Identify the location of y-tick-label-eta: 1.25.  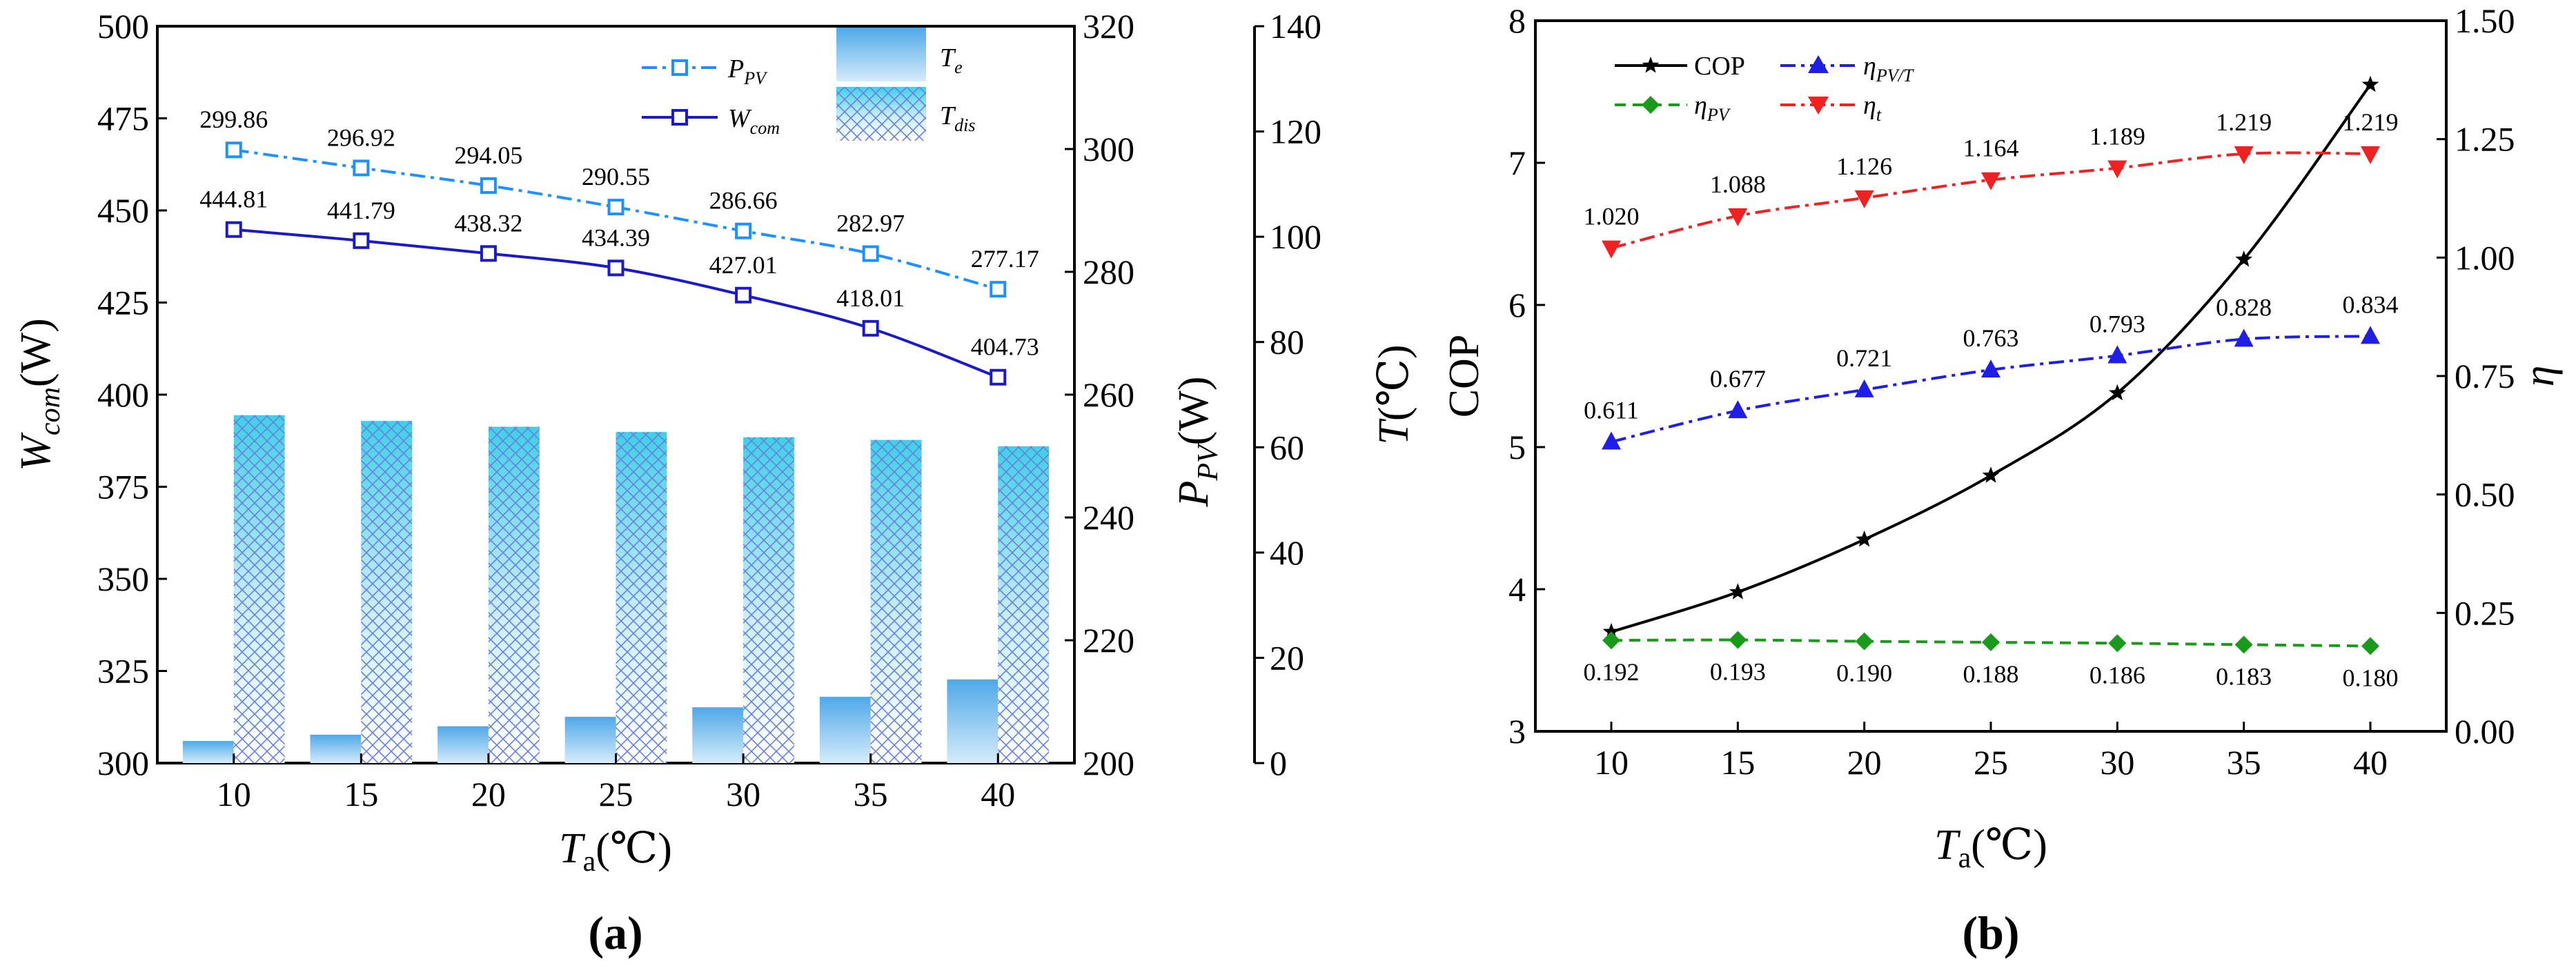
(2485, 139).